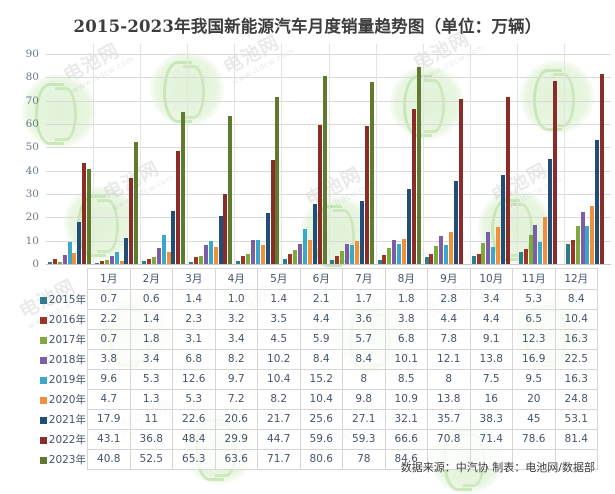 The image size is (615, 494). I want to click on bar-2019年-10月, so click(493, 255).